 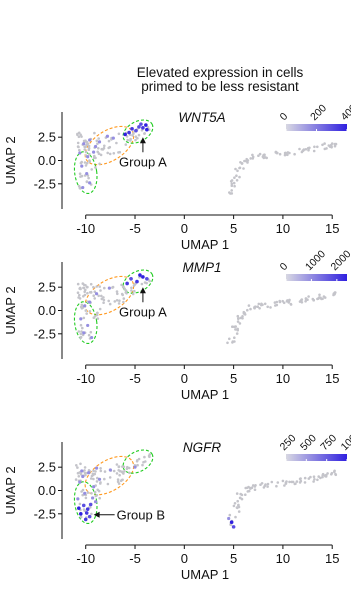 I want to click on figure-title-line-1: Elevated expression in cells, so click(x=220, y=72).